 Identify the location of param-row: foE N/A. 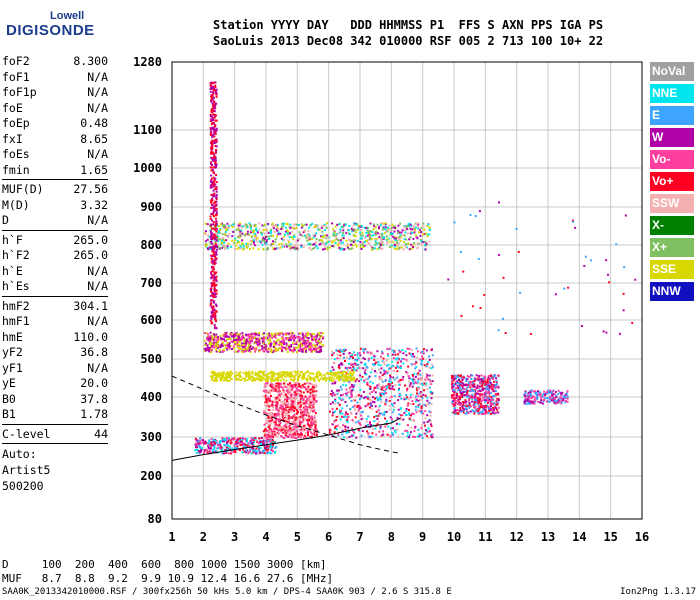
(55, 109).